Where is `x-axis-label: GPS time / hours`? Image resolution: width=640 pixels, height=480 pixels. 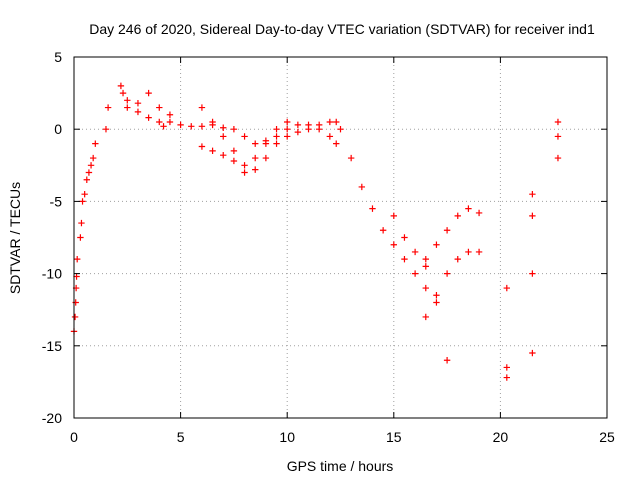 x-axis-label: GPS time / hours is located at coordinates (340, 466).